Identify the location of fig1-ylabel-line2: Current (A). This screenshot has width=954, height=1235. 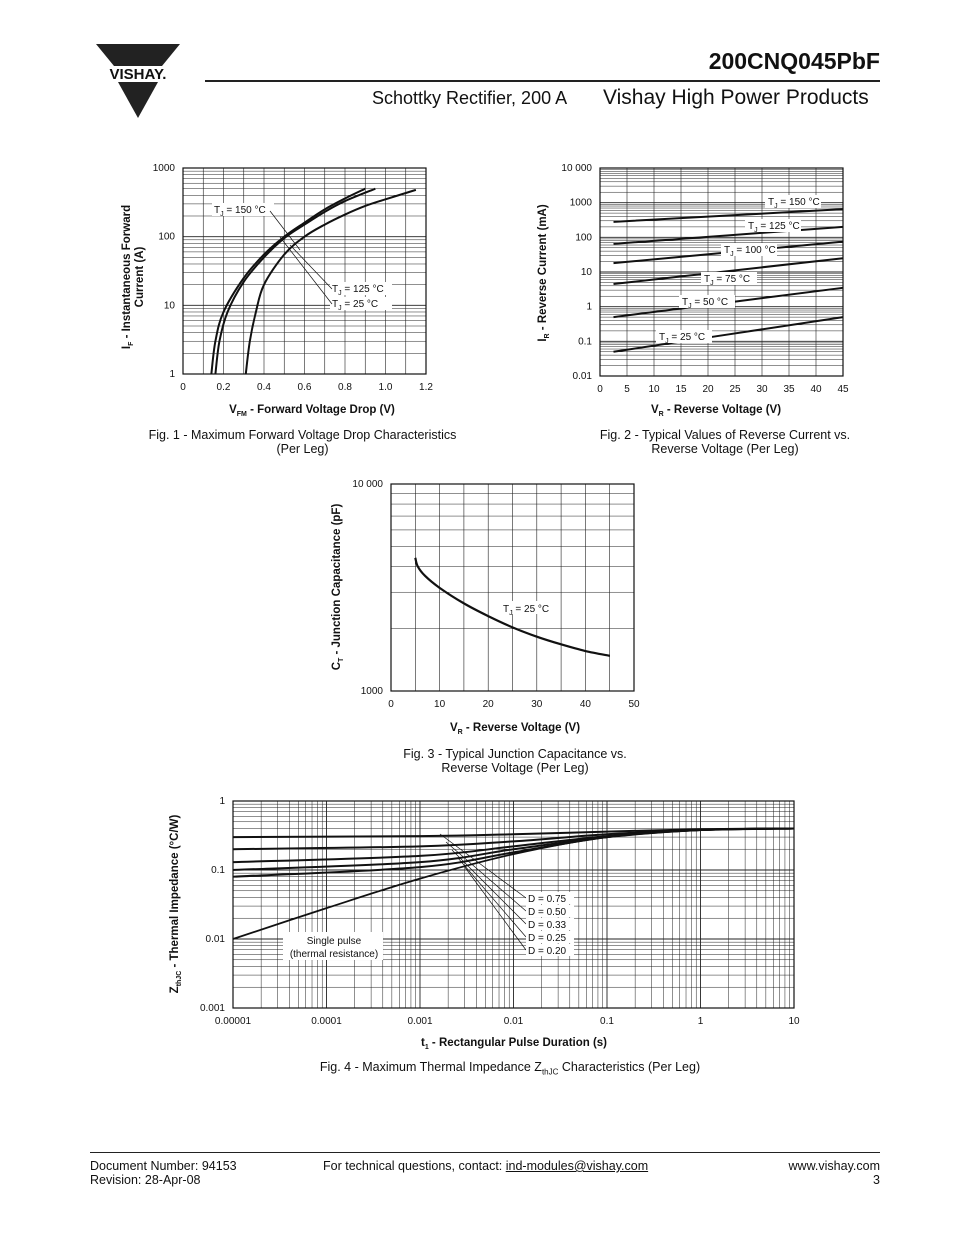
(140, 276).